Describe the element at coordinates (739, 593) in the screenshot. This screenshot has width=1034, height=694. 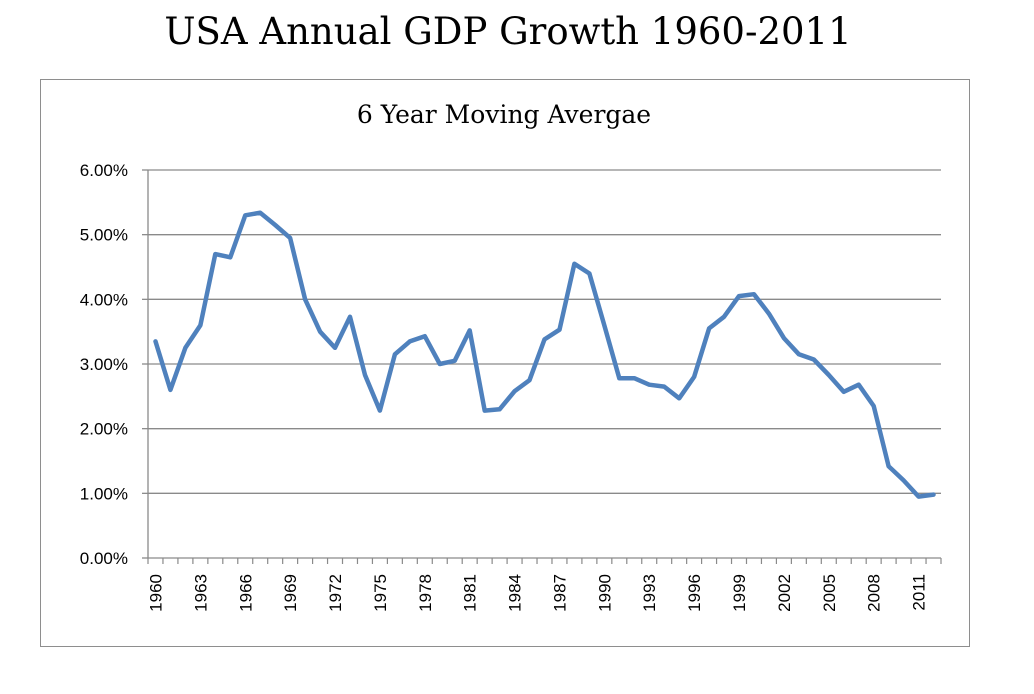
I see `x-tick-label: 1999` at that location.